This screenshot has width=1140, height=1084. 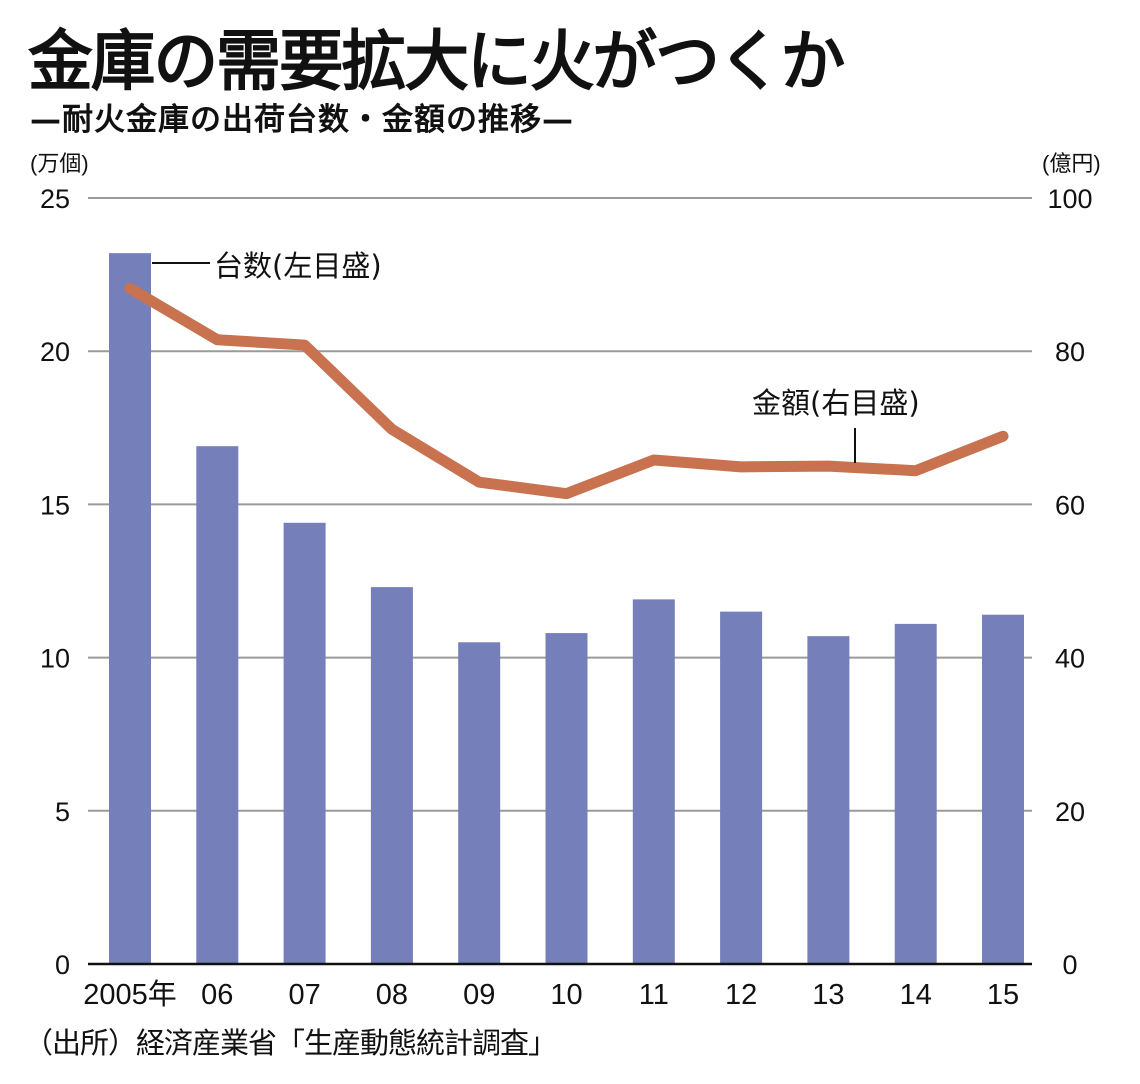 What do you see at coordinates (62, 965) in the screenshot?
I see `left-axis-tick-label: 0` at bounding box center [62, 965].